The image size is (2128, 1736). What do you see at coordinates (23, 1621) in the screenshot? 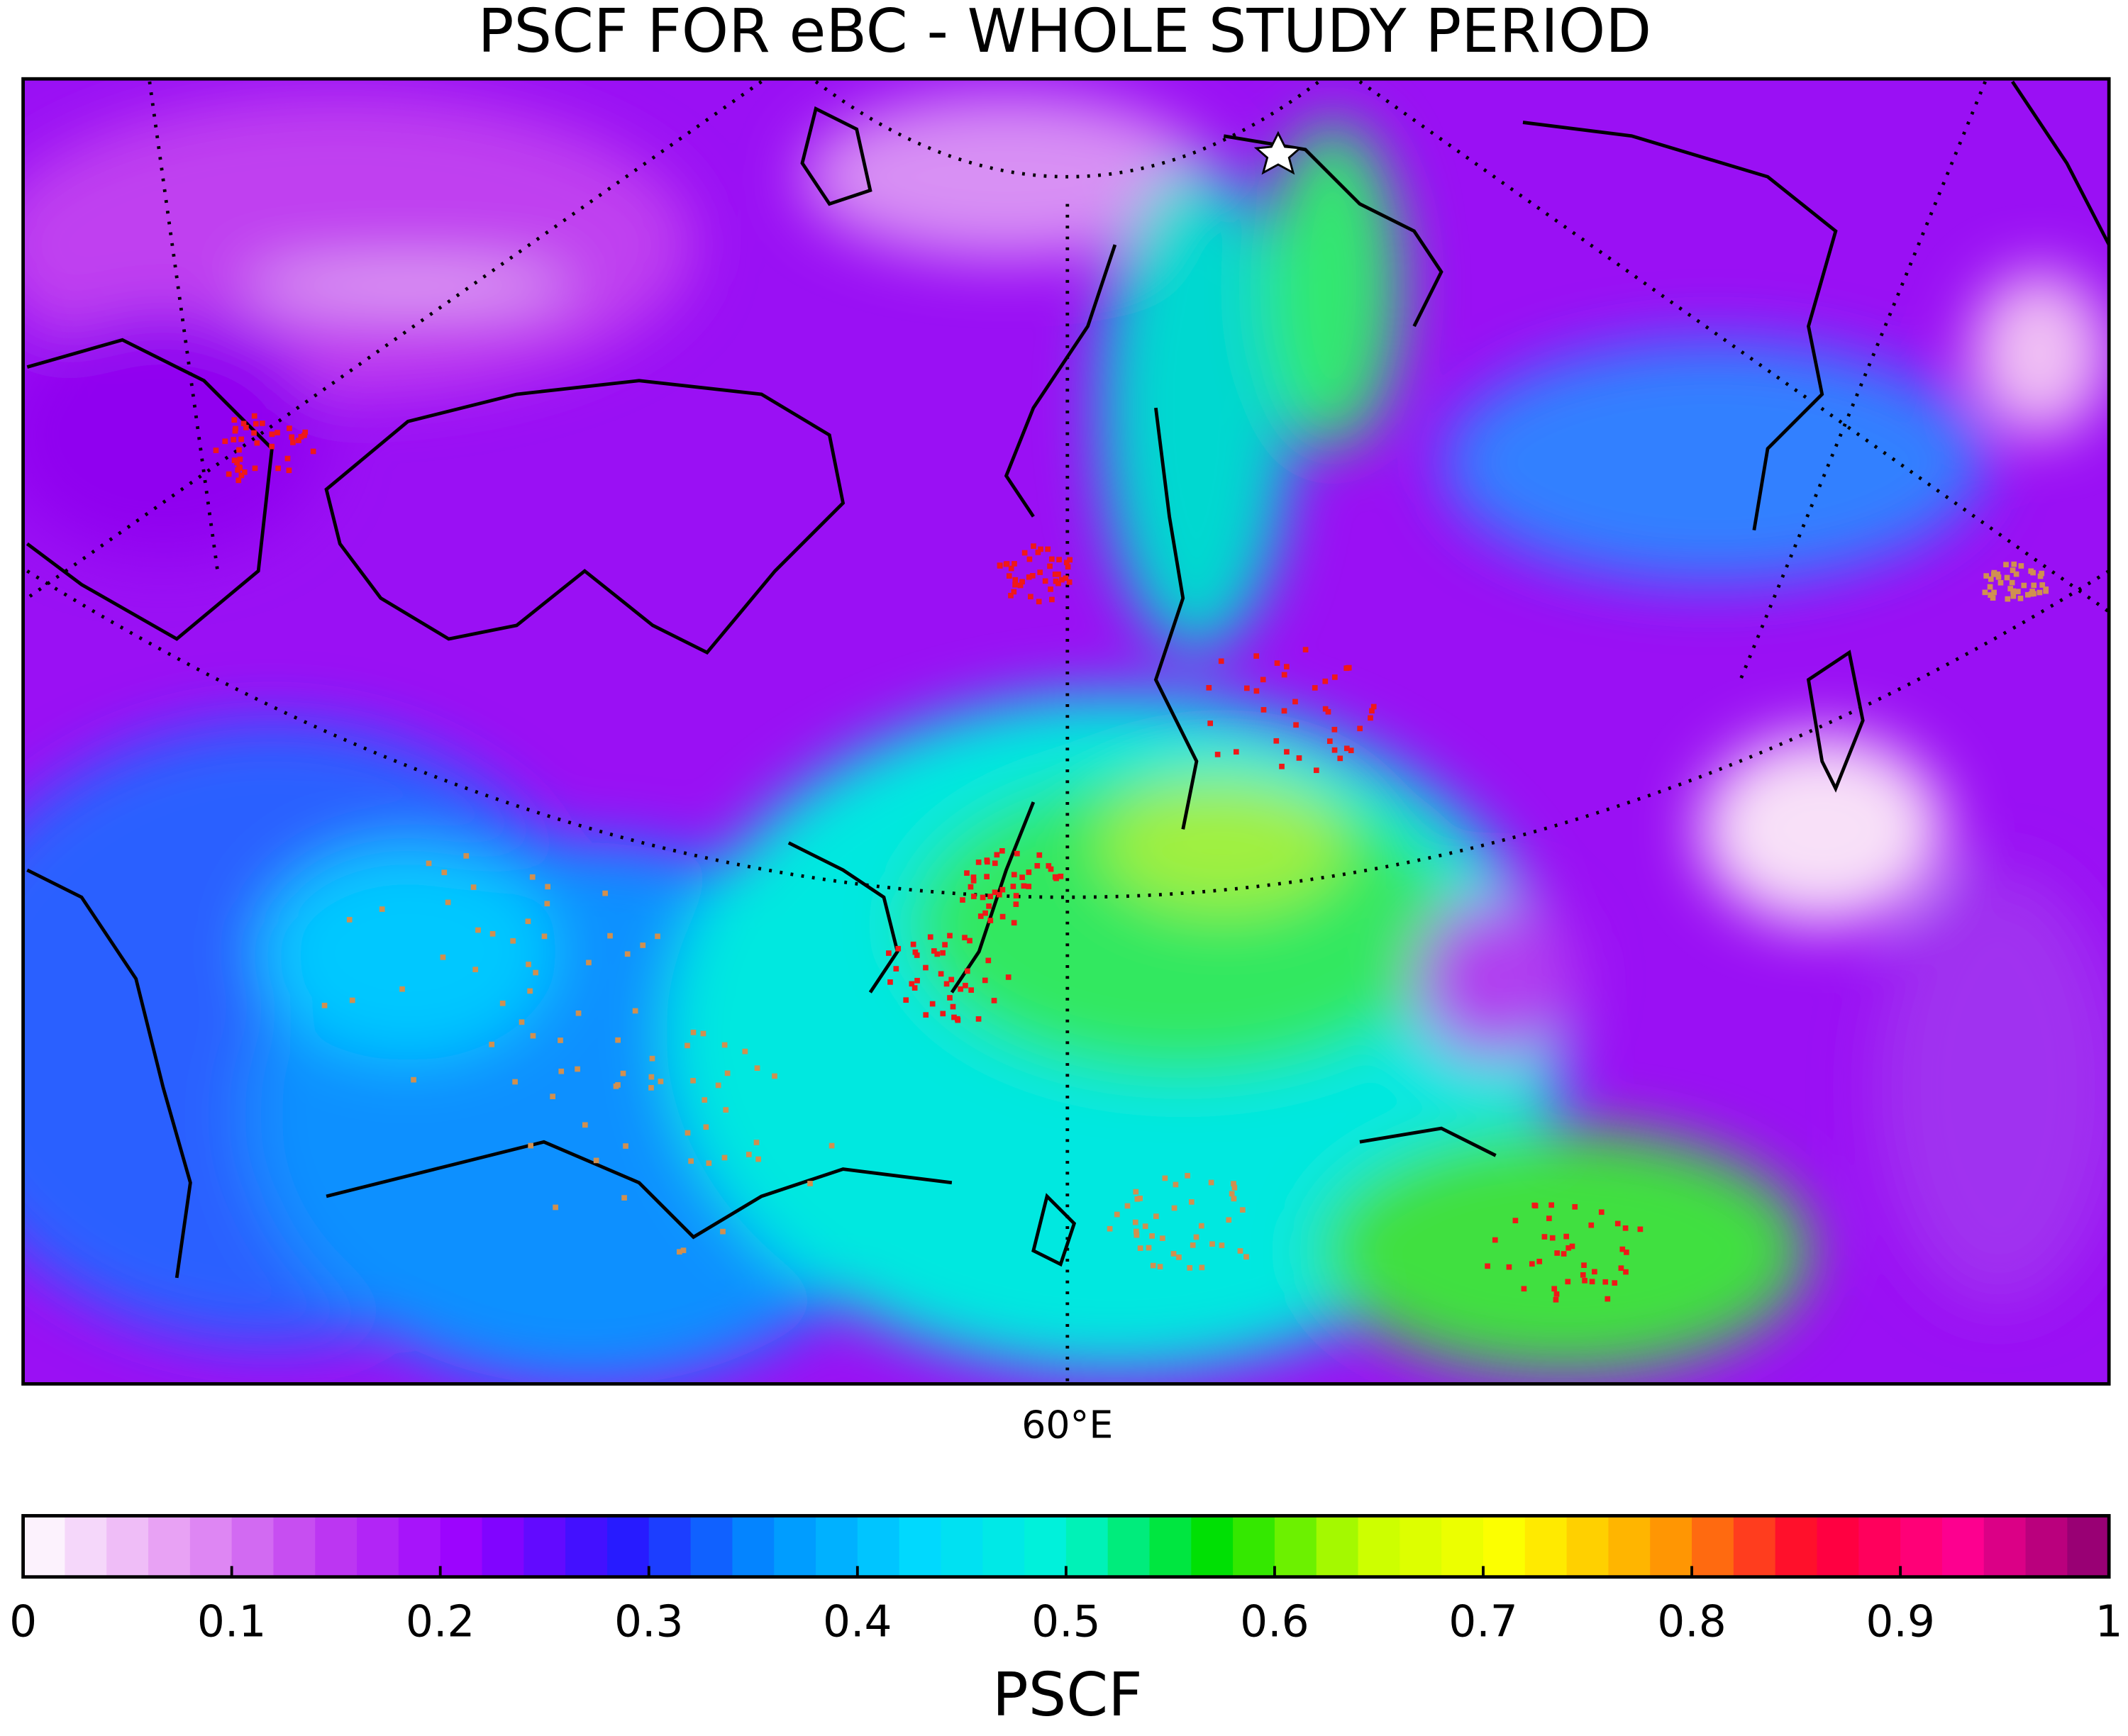
I see `colorbar-tick-label: 0` at bounding box center [23, 1621].